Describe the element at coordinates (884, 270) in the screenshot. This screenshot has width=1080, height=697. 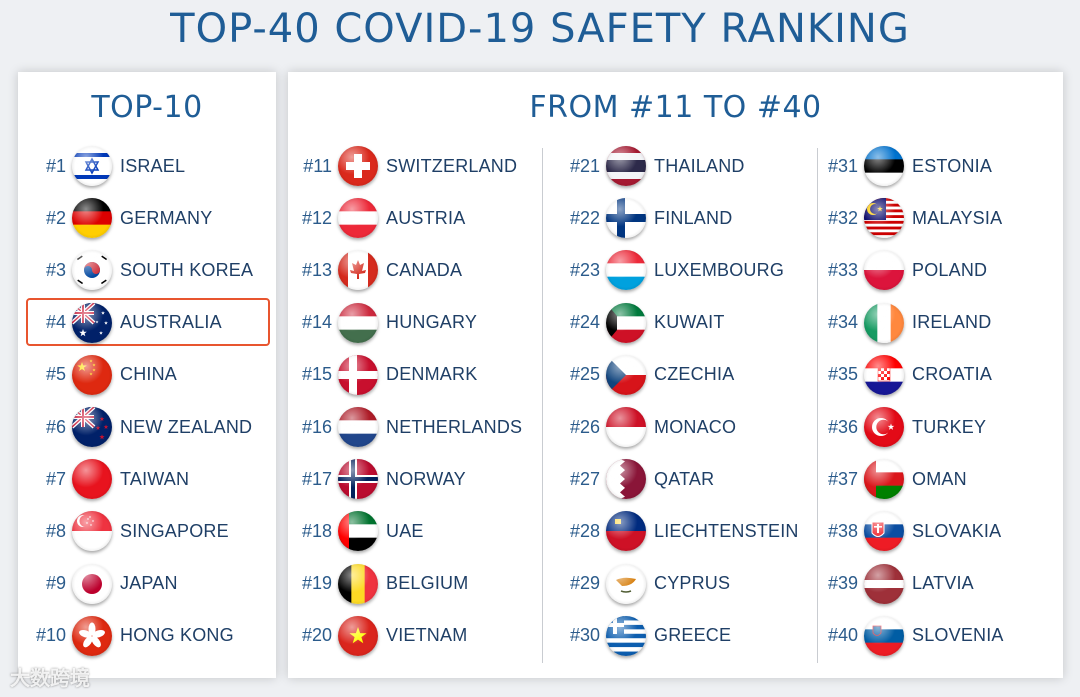
I see `poland-flag-icon` at that location.